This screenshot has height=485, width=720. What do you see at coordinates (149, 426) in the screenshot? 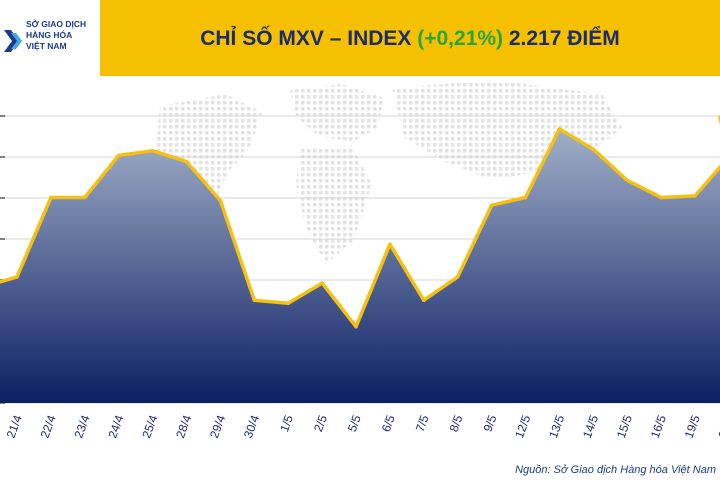
I see `x-tick-label: 25/4` at bounding box center [149, 426].